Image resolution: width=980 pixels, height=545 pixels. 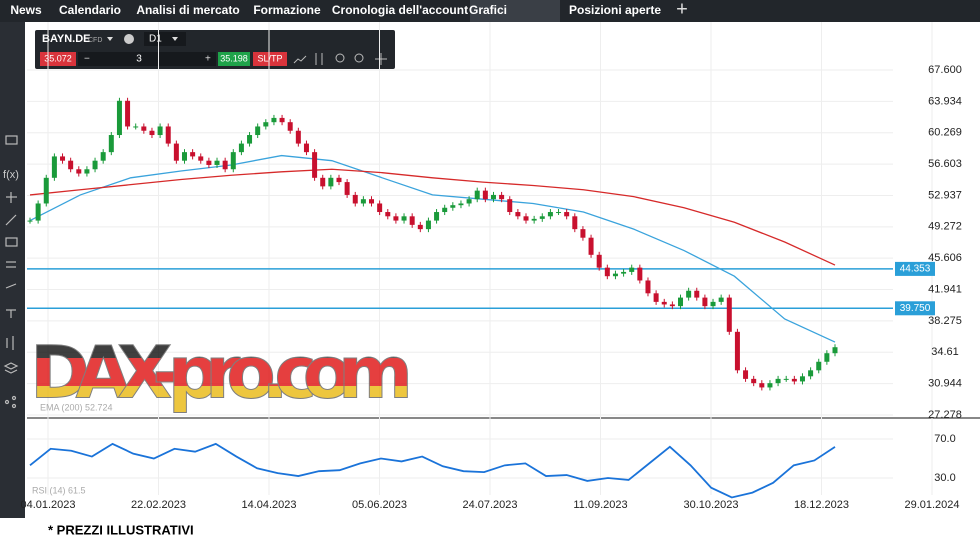 What do you see at coordinates (488, 10) in the screenshot?
I see `nav-tab: Grafici` at bounding box center [488, 10].